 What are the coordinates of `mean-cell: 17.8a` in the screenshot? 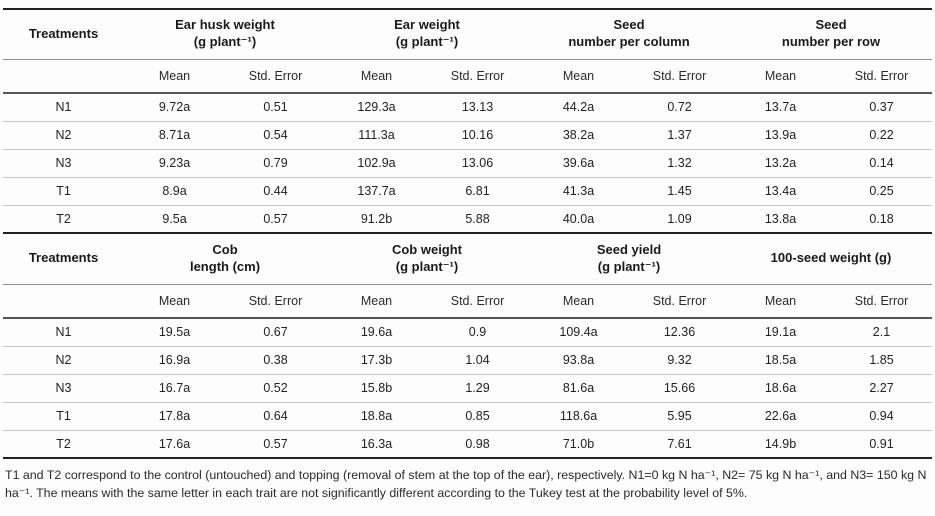 It's located at (174, 415).